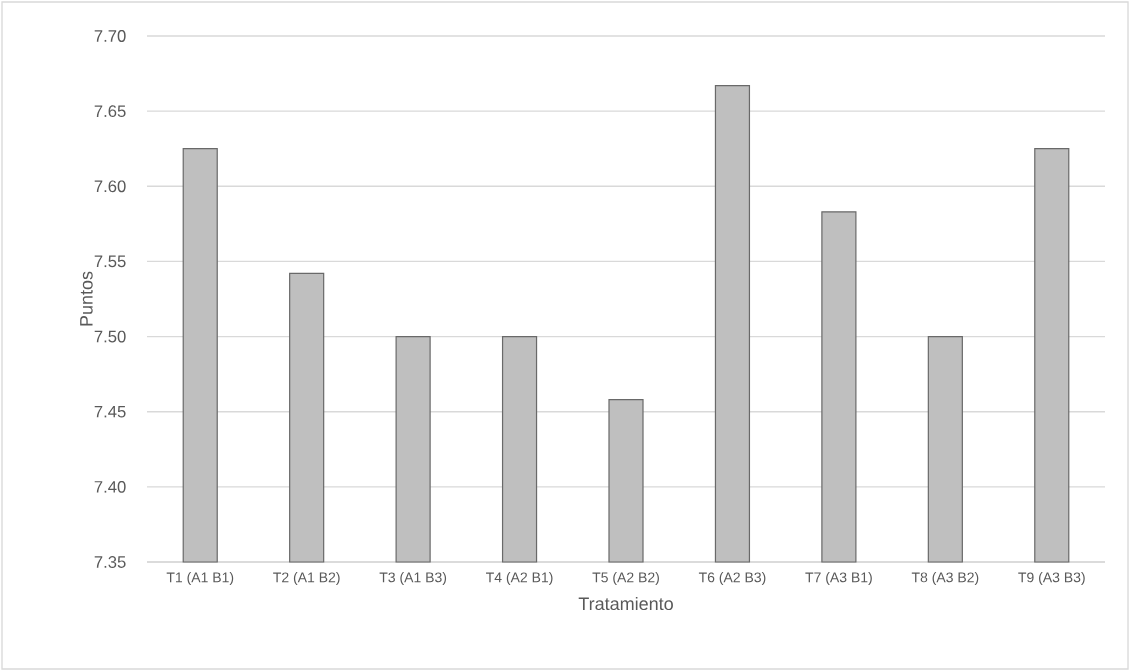 The width and height of the screenshot is (1130, 671). What do you see at coordinates (110, 411) in the screenshot?
I see `y-tick-label: 7.45` at bounding box center [110, 411].